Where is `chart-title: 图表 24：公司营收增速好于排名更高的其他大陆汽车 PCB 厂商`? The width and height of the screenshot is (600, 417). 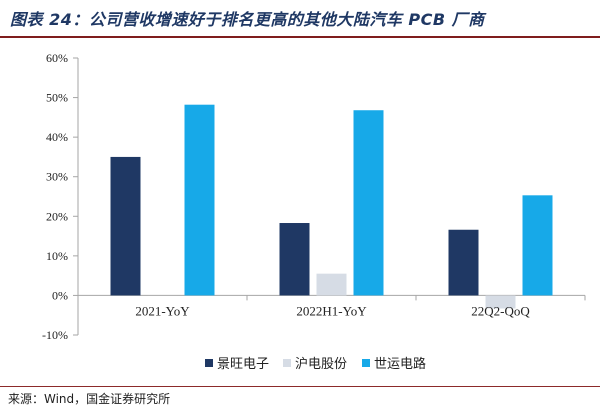
chart-title: 图表 24：公司营收增速好于排名更高的其他大陆汽车 PCB 厂商 is located at coordinates (247, 19).